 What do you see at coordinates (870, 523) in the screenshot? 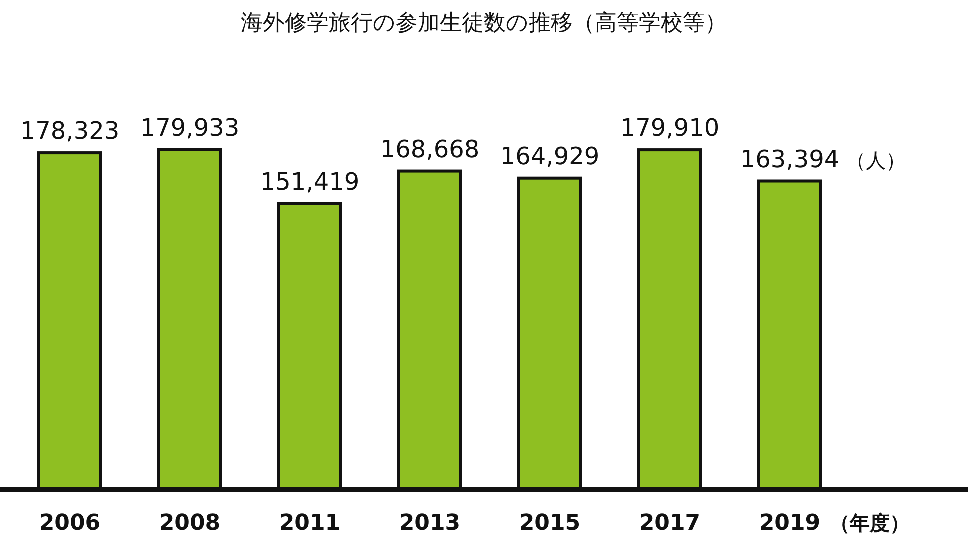
I see `xlabel: （年度）` at bounding box center [870, 523].